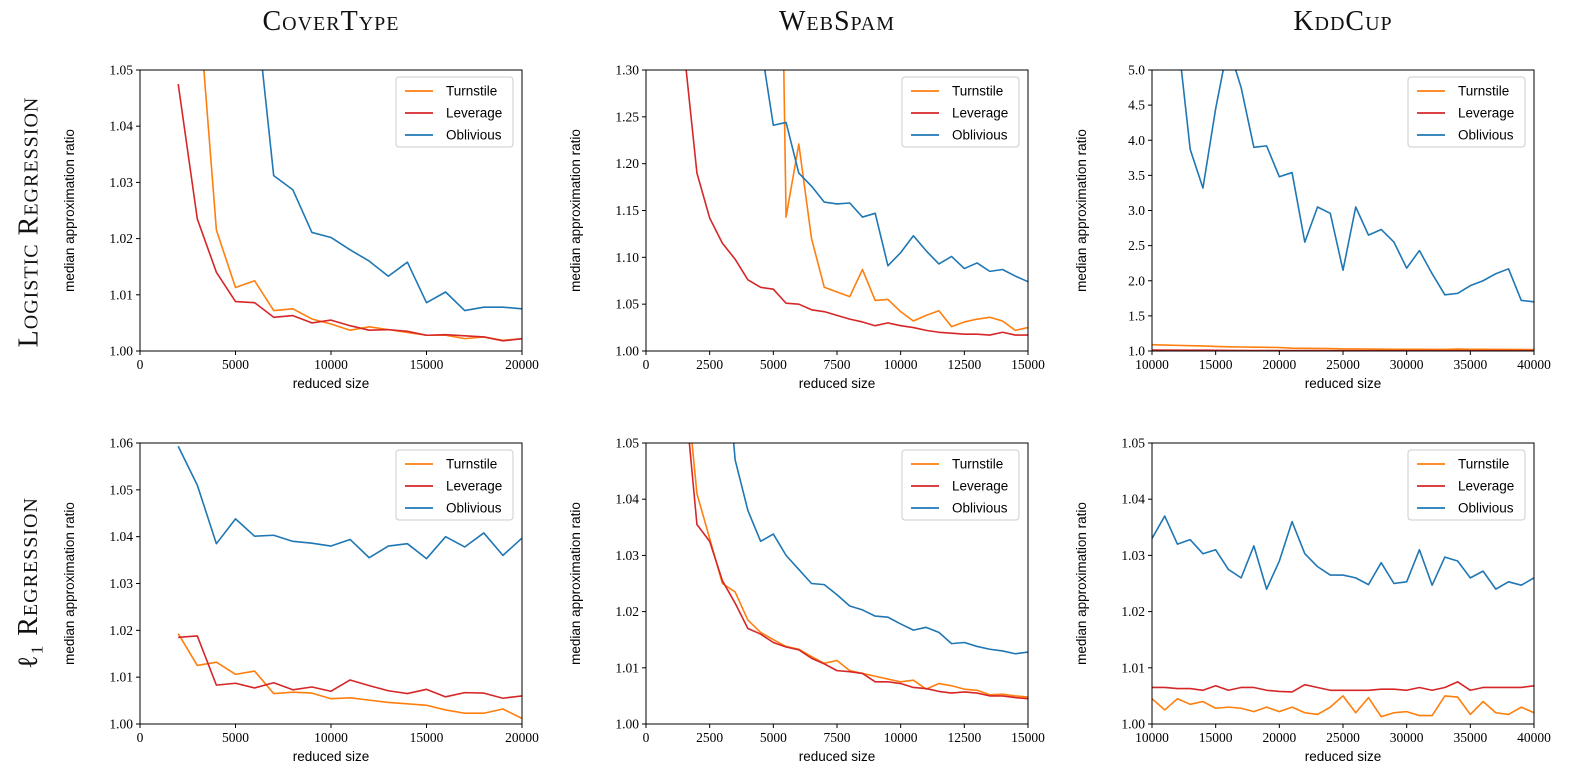 The height and width of the screenshot is (763, 1578). I want to click on y-tick-label: 2.0, so click(1136, 280).